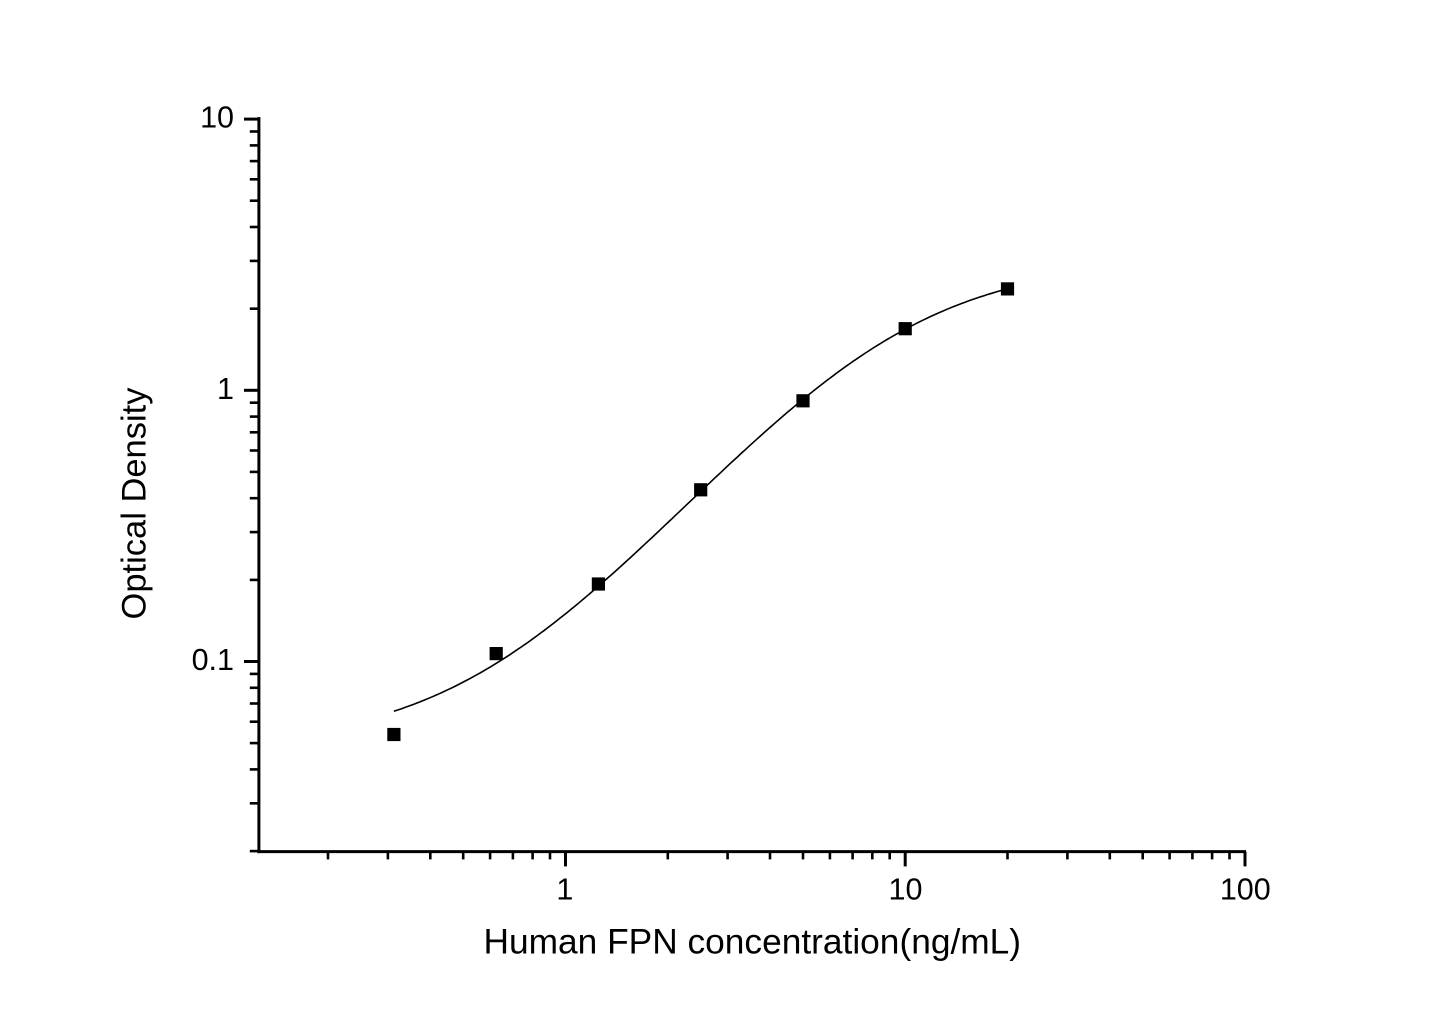 Image resolution: width=1445 pixels, height=1026 pixels. Describe the element at coordinates (135, 503) in the screenshot. I see `svg-text: Optical Density` at that location.